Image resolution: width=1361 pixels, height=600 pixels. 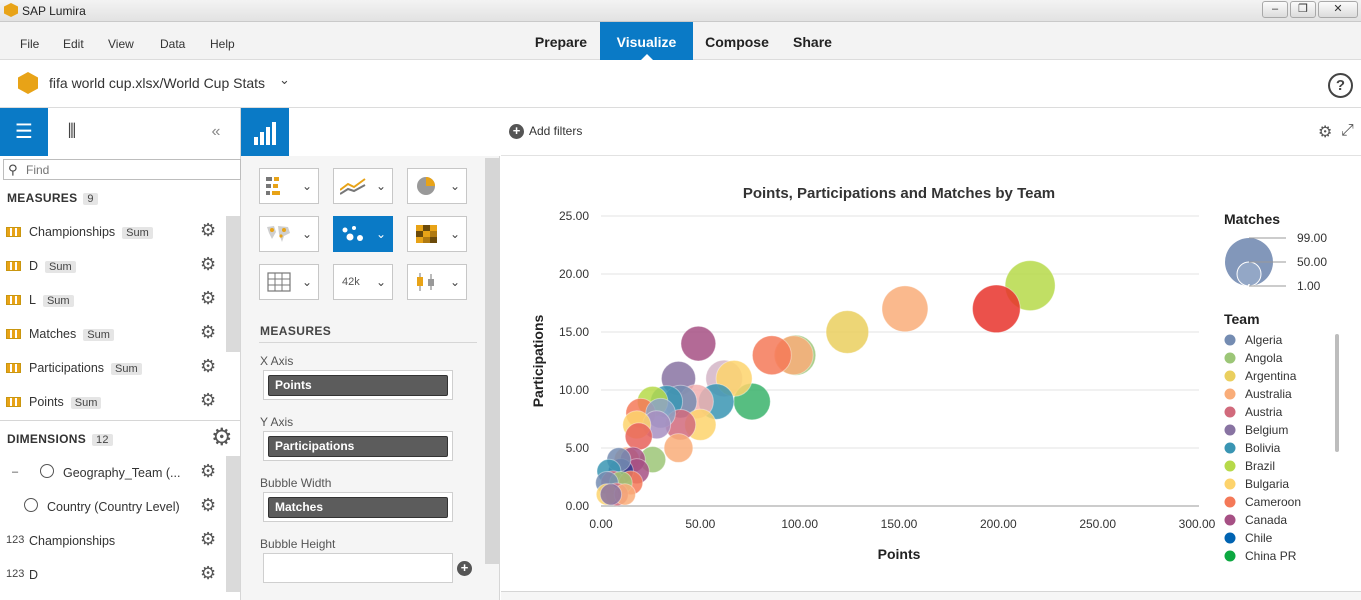 I want to click on maximize-button: ❐, so click(x=1303, y=9).